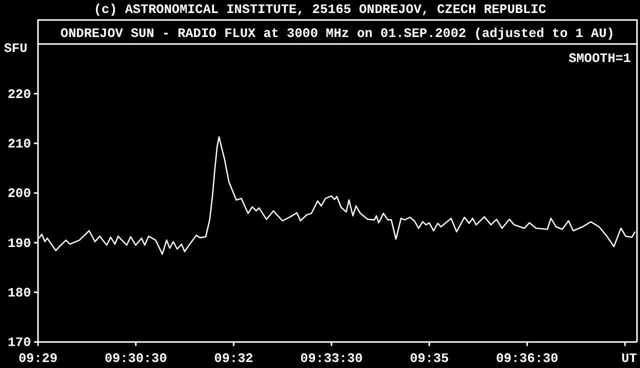  What do you see at coordinates (320, 9) in the screenshot?
I see `text: (c) ASTRONOMICAL INSTITUTE, 25165 ONDREJOV, CZECH REPUBLIC` at bounding box center [320, 9].